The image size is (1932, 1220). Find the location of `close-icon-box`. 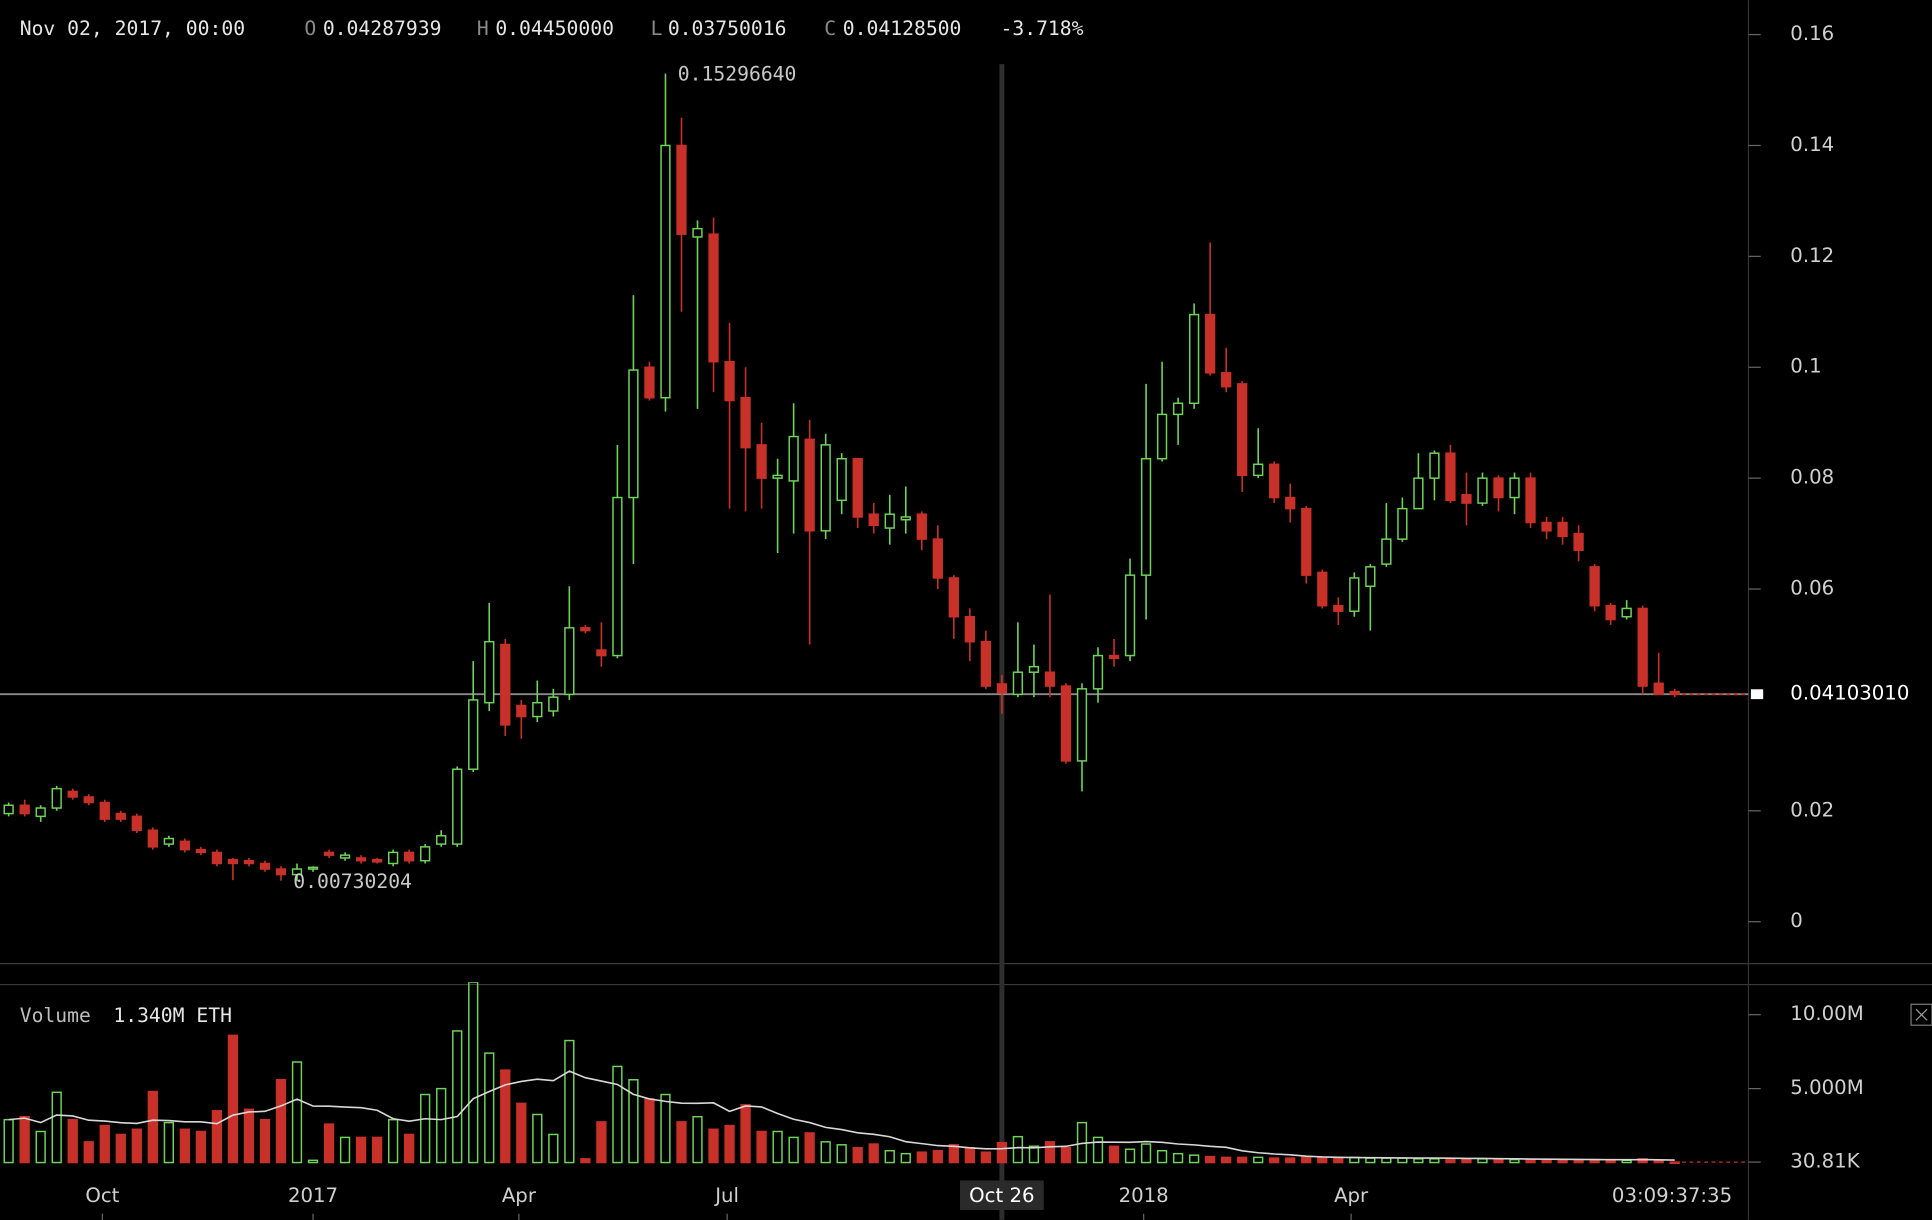

close-icon-box is located at coordinates (1921, 1014).